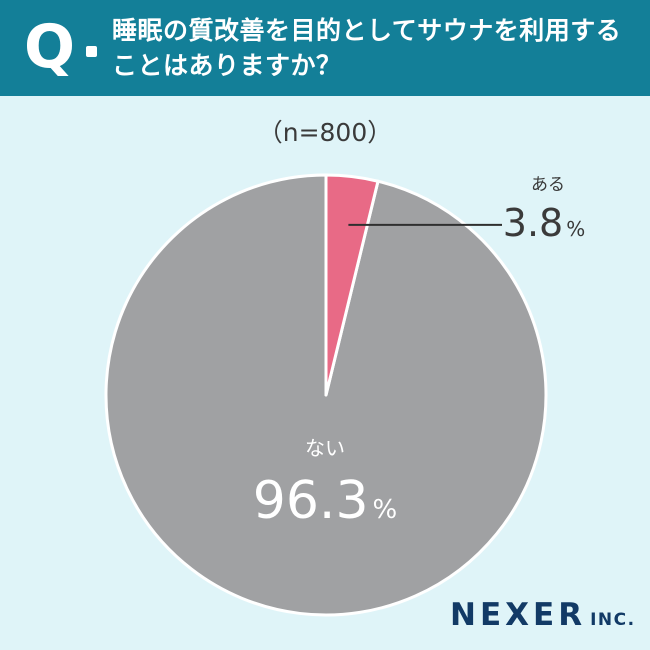 This screenshot has height=650, width=650. I want to click on svg-text: 96.3%, so click(325, 501).